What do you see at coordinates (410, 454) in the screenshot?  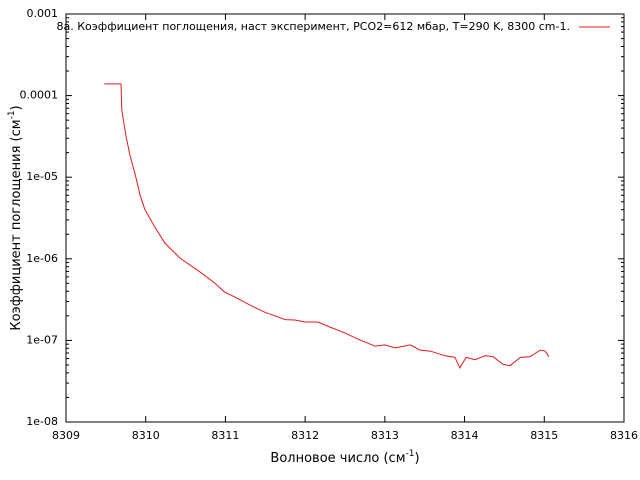 I see `x-label-sup: -1` at bounding box center [410, 454].